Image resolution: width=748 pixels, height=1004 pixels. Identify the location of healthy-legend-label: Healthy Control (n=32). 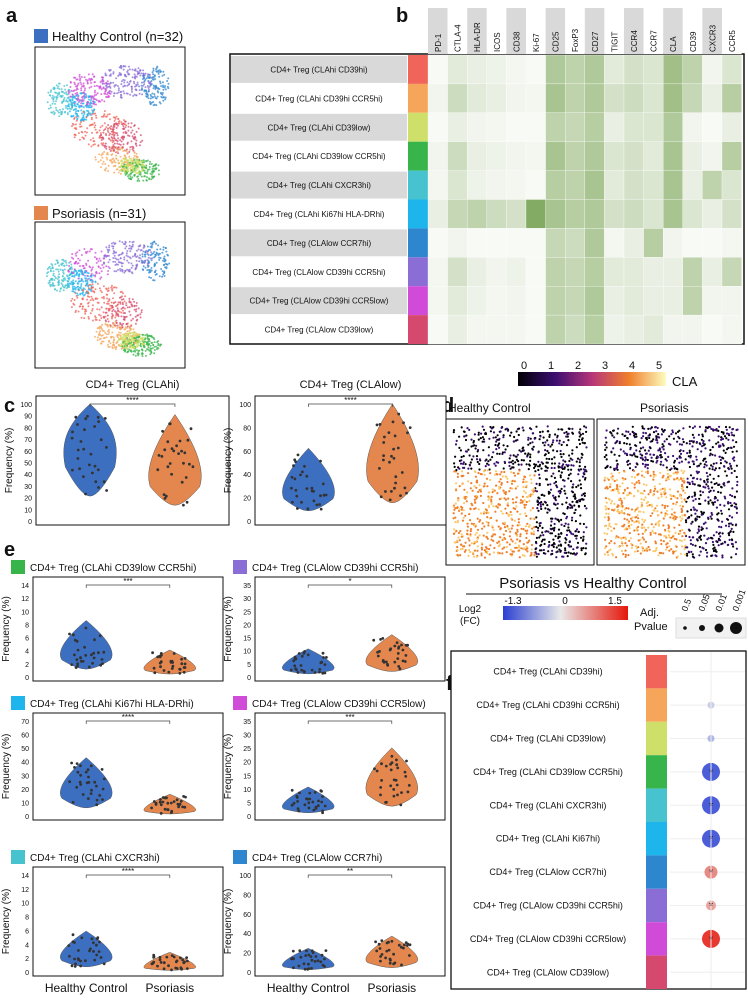
(117, 36).